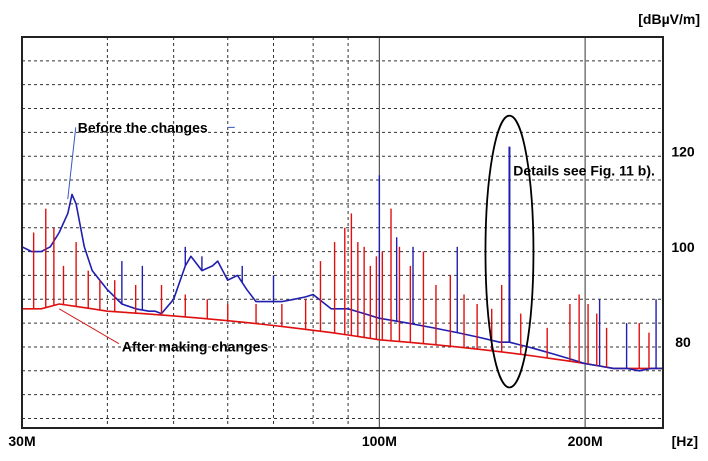 Image resolution: width=708 pixels, height=461 pixels. What do you see at coordinates (21, 441) in the screenshot?
I see `x-tick-label: 30M` at bounding box center [21, 441].